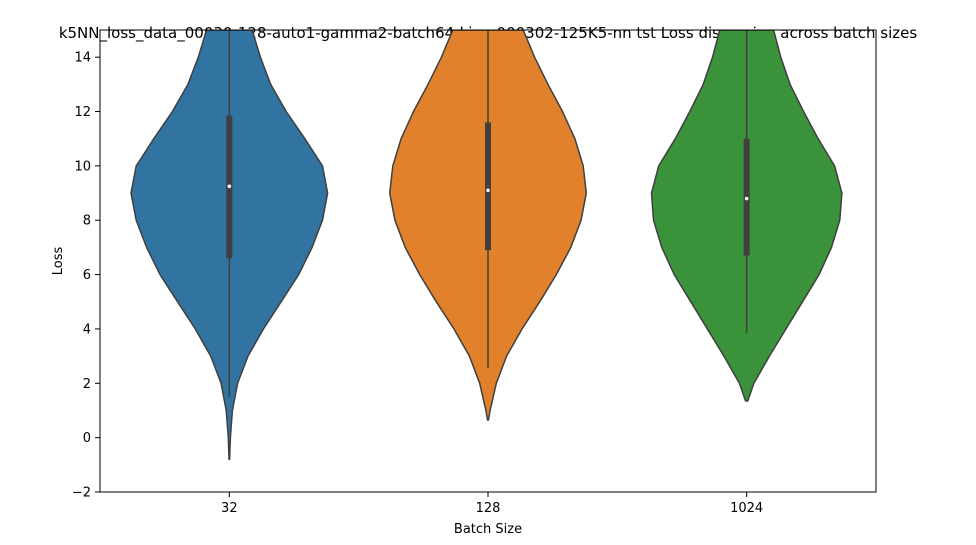 This screenshot has width=976, height=545. Describe the element at coordinates (82, 112) in the screenshot. I see `y-tick-label: 12` at that location.